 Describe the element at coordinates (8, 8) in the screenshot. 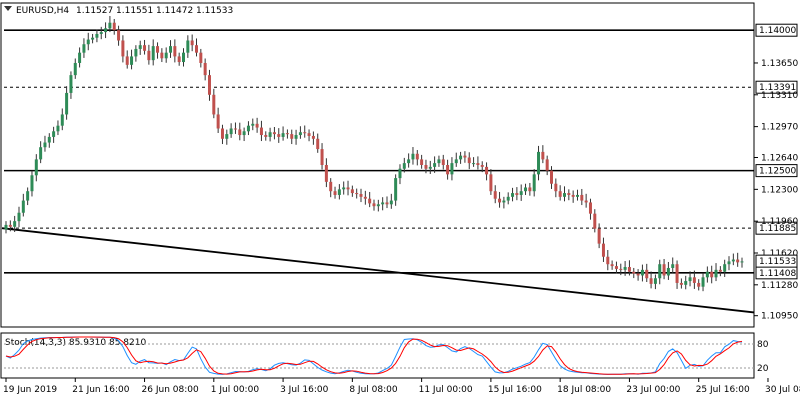

I see `dropdown-triangle-icon` at that location.